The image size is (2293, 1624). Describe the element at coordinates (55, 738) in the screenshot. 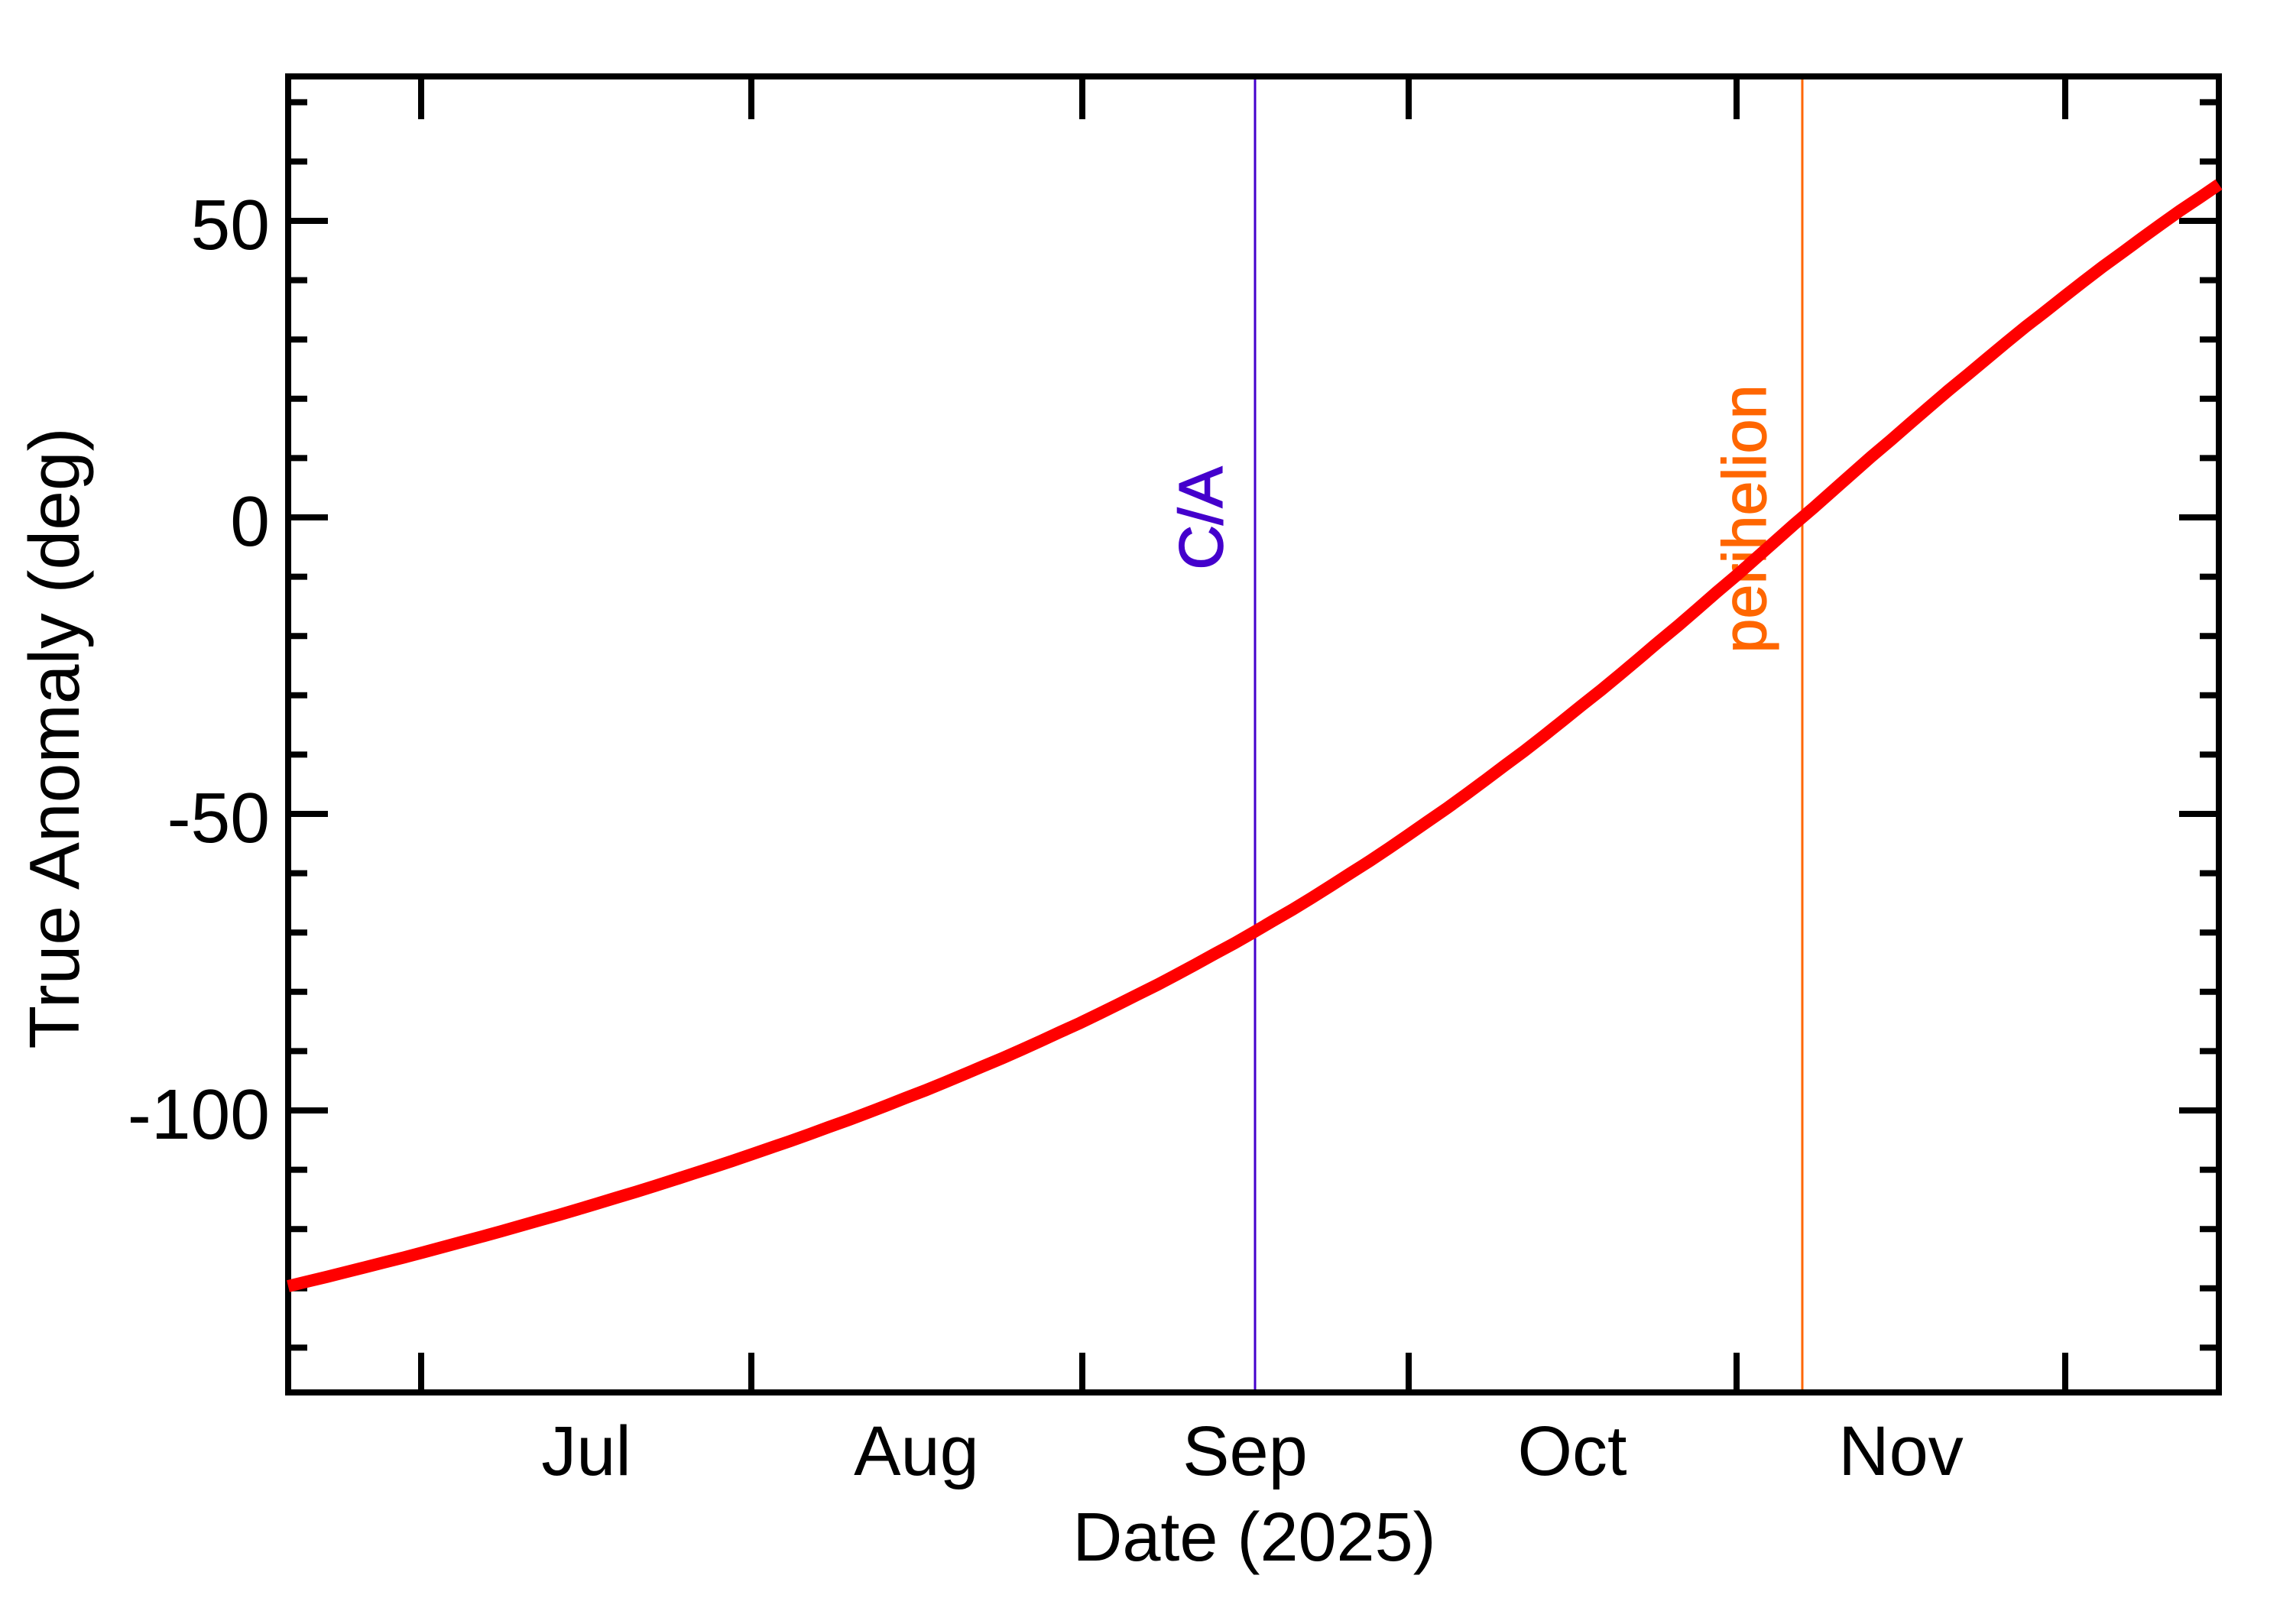

I see `svg-text: True Anomaly (deg)` at that location.